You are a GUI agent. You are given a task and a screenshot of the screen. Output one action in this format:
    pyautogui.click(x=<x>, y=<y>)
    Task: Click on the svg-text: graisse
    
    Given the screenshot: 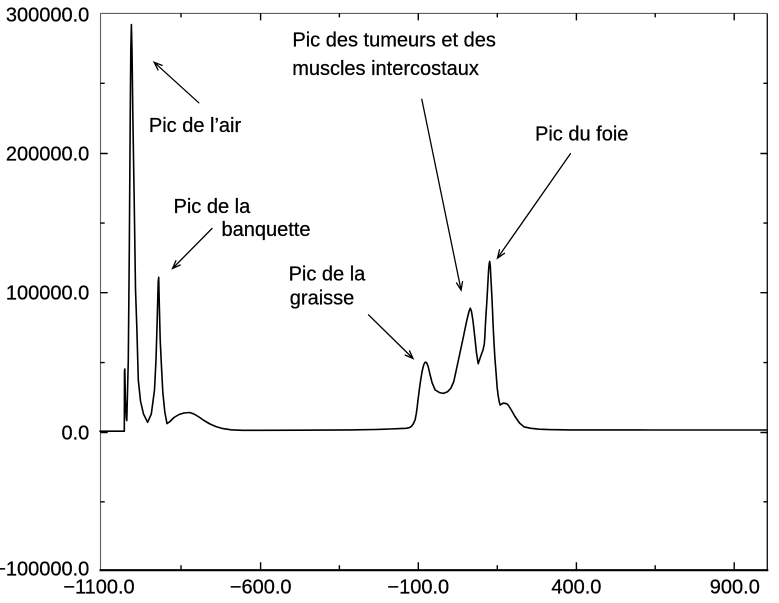 What is the action you would take?
    pyautogui.click(x=322, y=298)
    